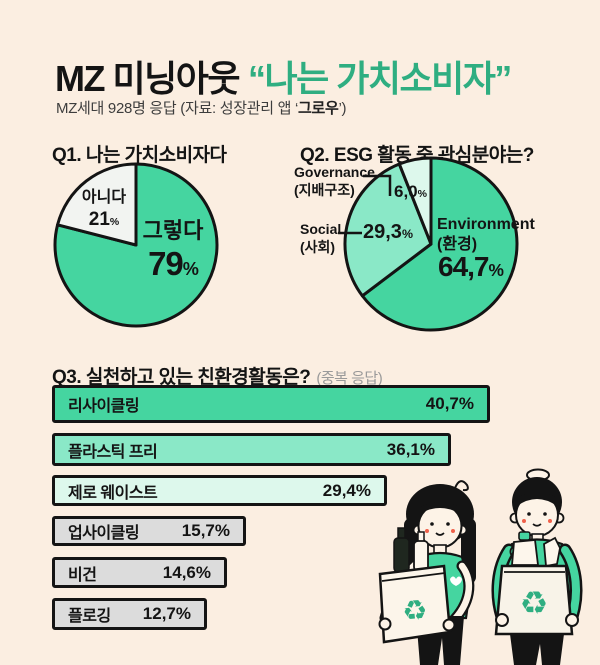 The width and height of the screenshot is (600, 665). Describe the element at coordinates (411, 191) in the screenshot. I see `q2-governance-value: 6,0%` at that location.